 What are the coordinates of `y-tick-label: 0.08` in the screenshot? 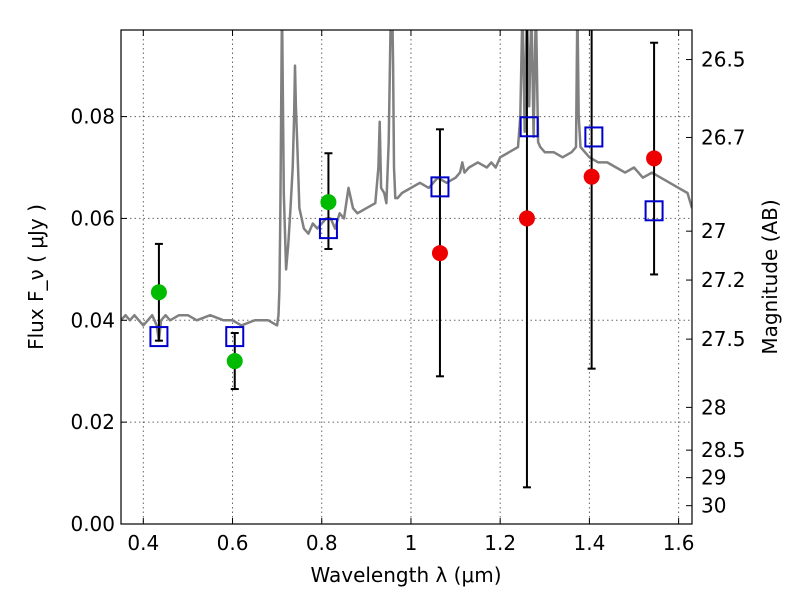 It's located at (92, 117).